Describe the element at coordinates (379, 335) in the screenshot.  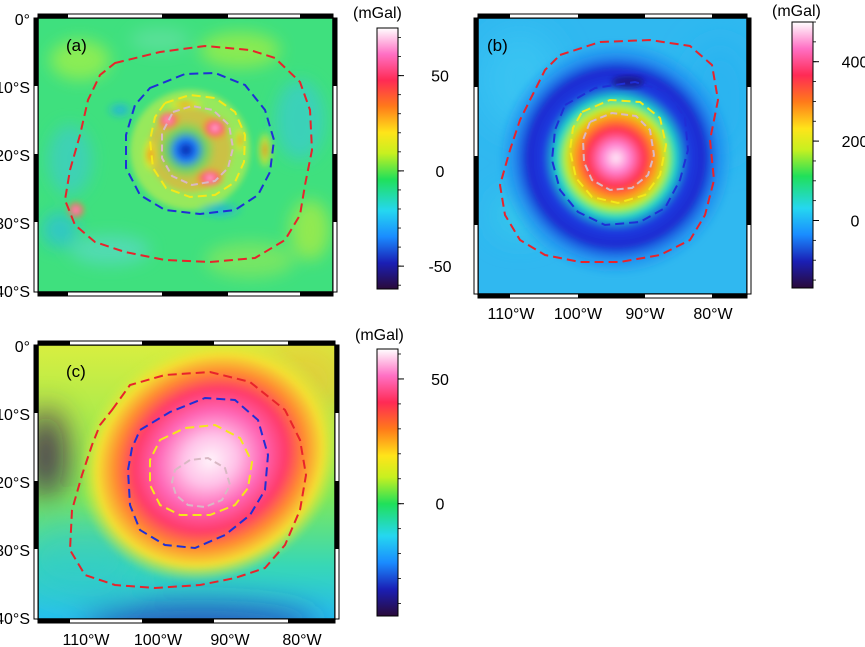
I see `panel-c-colorbar-unit: (mGal)` at that location.